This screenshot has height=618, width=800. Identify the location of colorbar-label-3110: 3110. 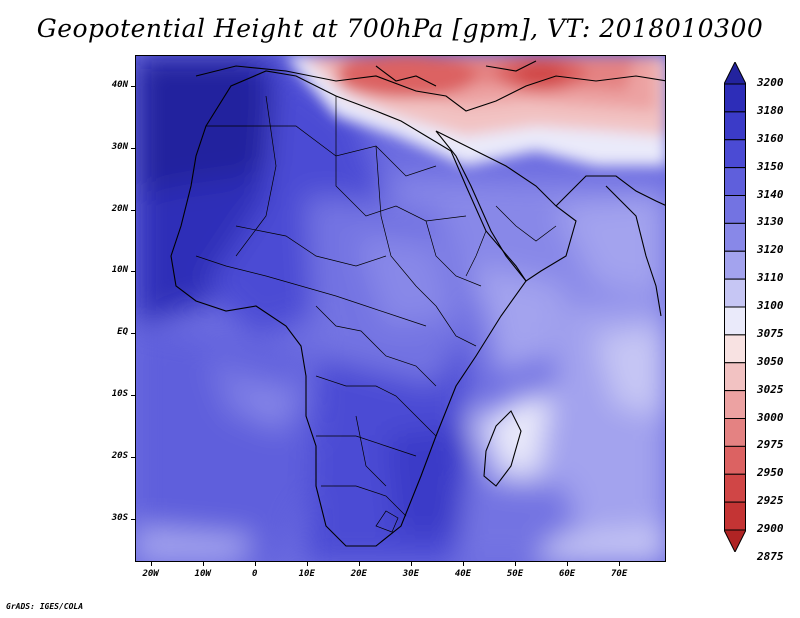
(770, 278).